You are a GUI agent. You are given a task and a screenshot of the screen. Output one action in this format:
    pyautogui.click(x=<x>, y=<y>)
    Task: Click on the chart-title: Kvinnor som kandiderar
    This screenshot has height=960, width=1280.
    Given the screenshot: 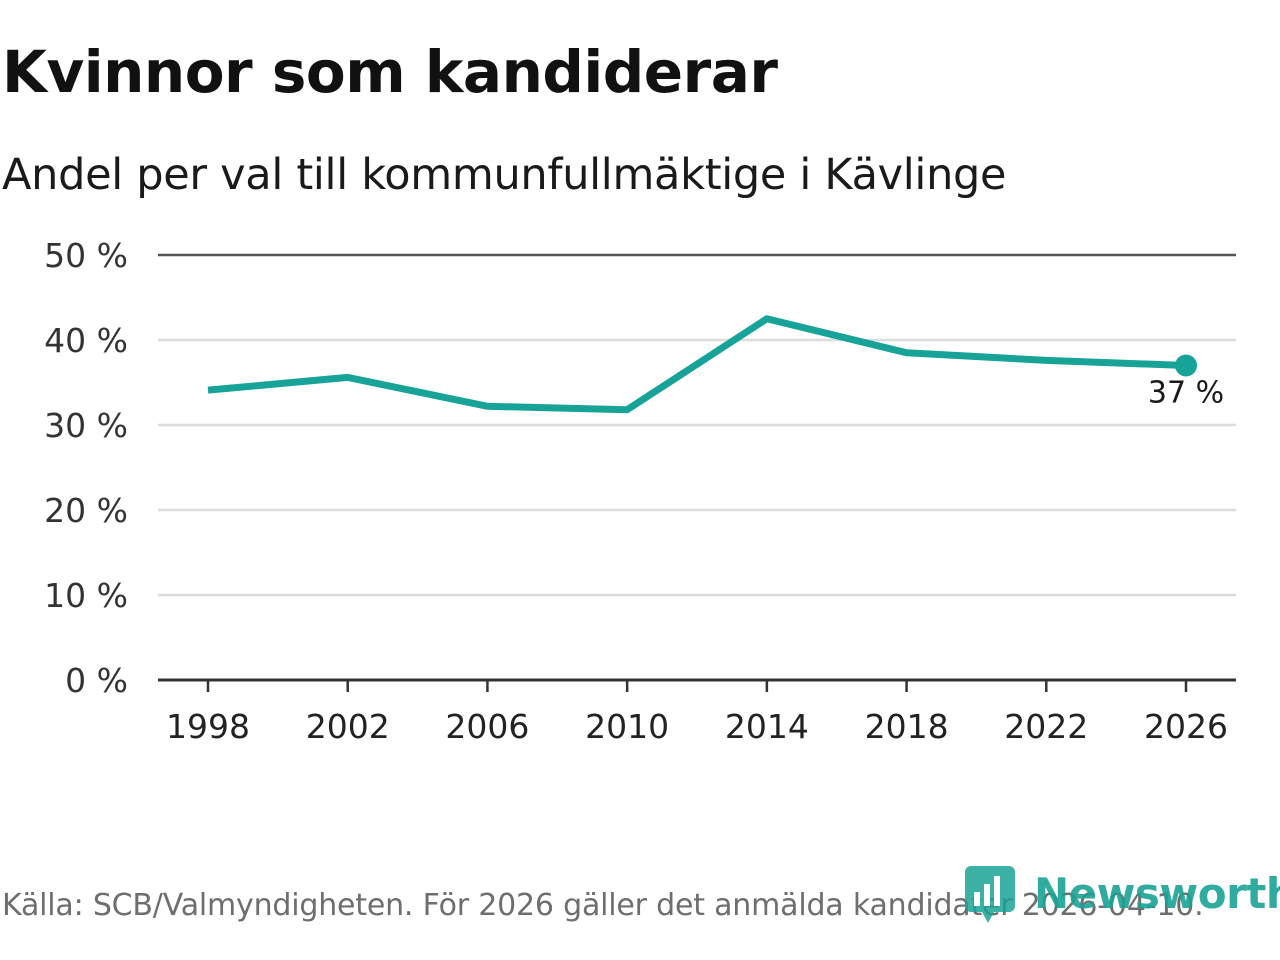 What is the action you would take?
    pyautogui.click(x=390, y=72)
    